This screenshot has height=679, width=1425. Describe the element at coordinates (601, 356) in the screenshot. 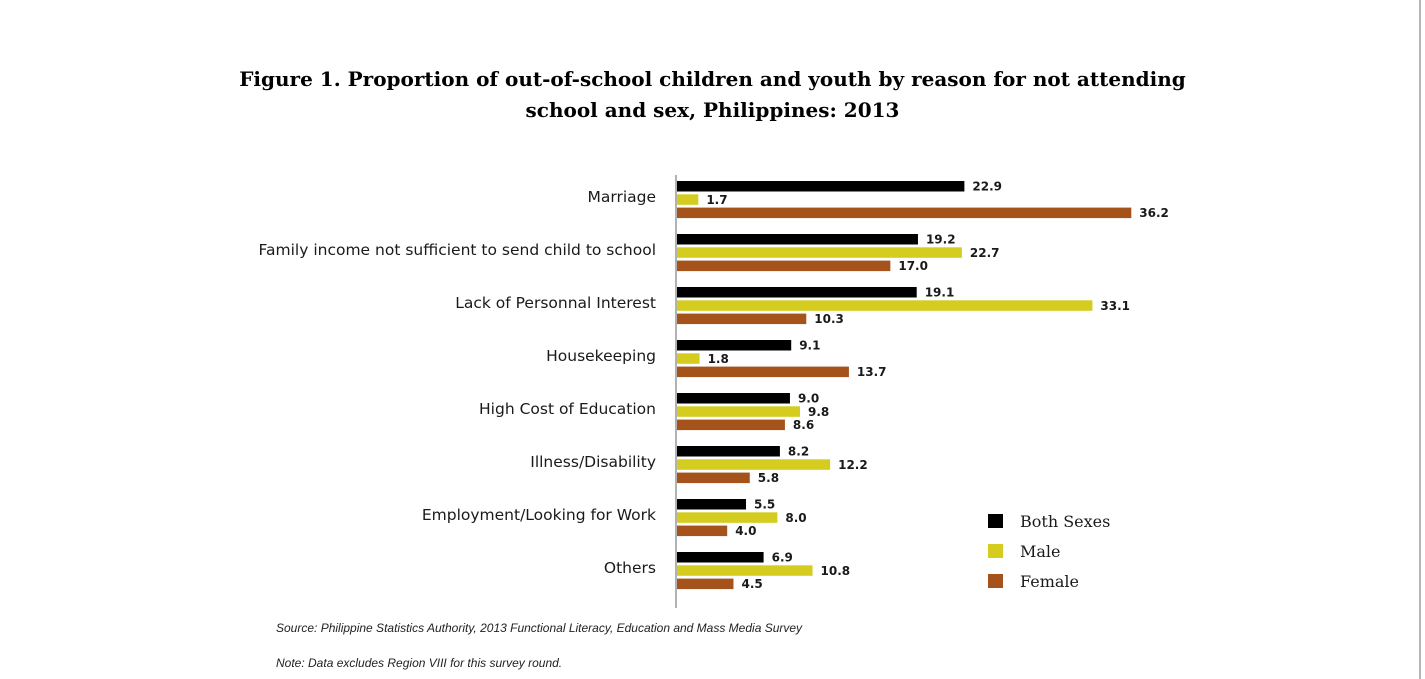

I see `category-label-housekeeping: Housekeeping` at that location.